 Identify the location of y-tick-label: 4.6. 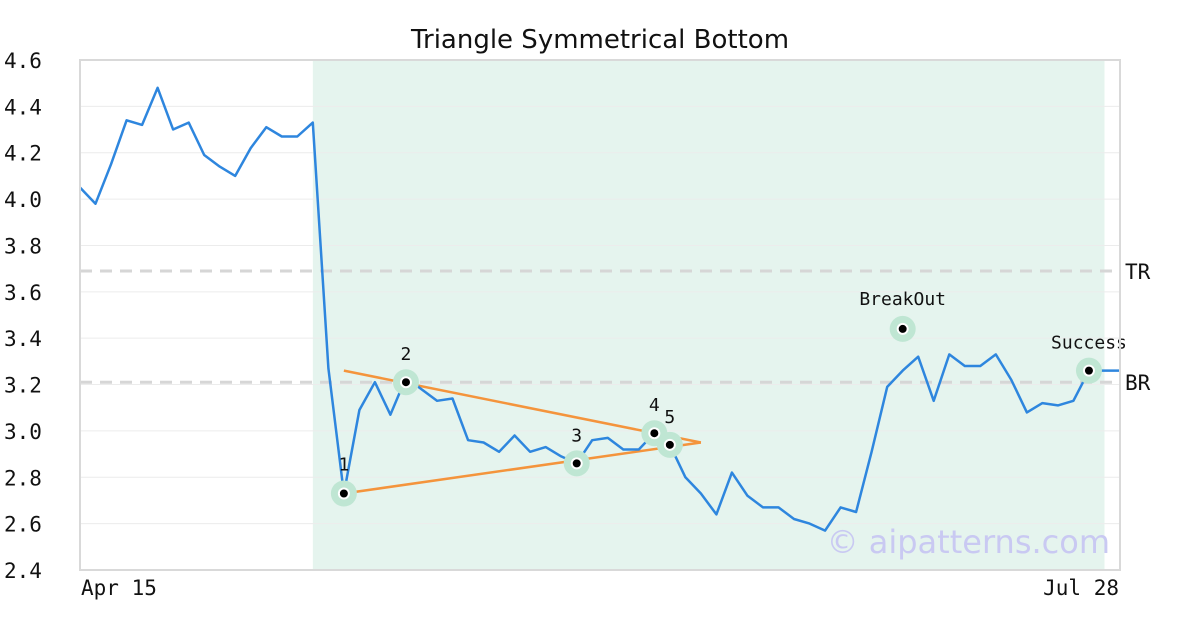
(23, 61).